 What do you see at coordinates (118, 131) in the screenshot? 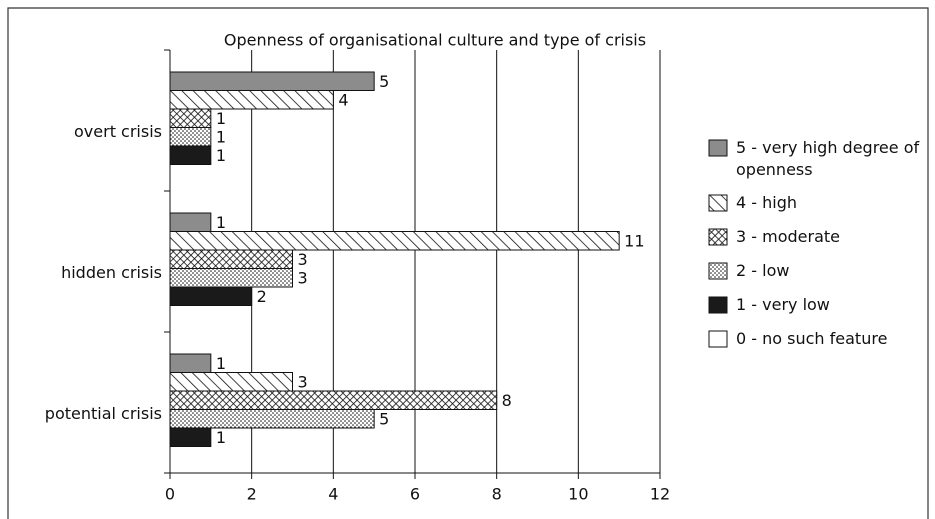
I see `y-tick-label: overt crisis` at bounding box center [118, 131].